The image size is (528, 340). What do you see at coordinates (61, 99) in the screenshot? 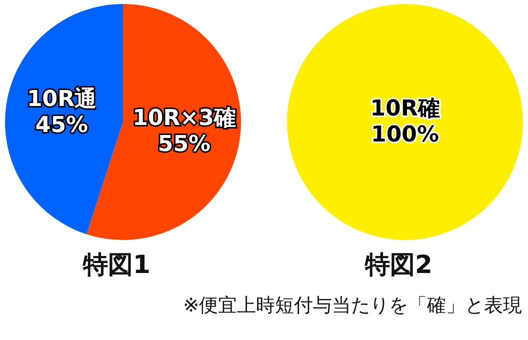
I see `slice-label: 10R通` at bounding box center [61, 99].